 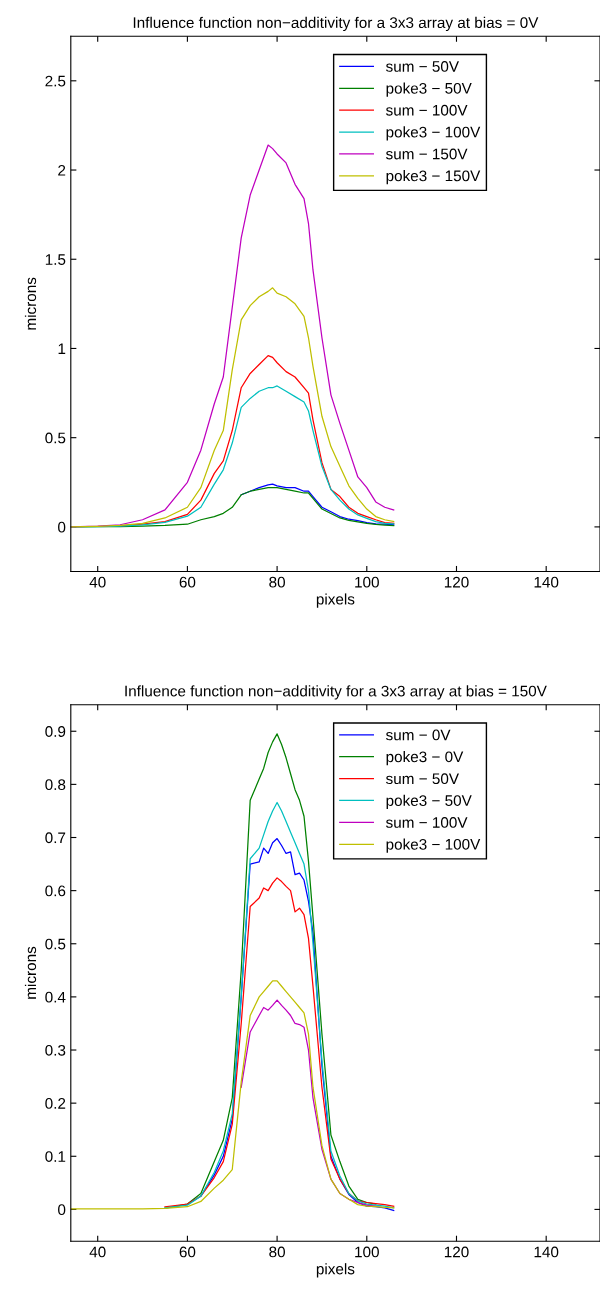 What do you see at coordinates (336, 24) in the screenshot?
I see `chart-title: Influence function non−additivity for a 3x3 array at bias = 0V` at bounding box center [336, 24].